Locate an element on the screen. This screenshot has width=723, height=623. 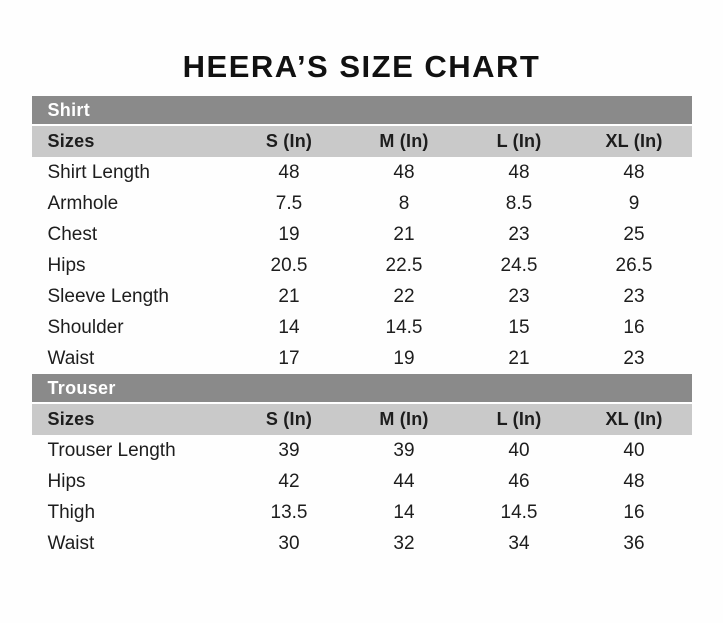
table-row: Waist 30 32 34 36 is located at coordinates (362, 543).